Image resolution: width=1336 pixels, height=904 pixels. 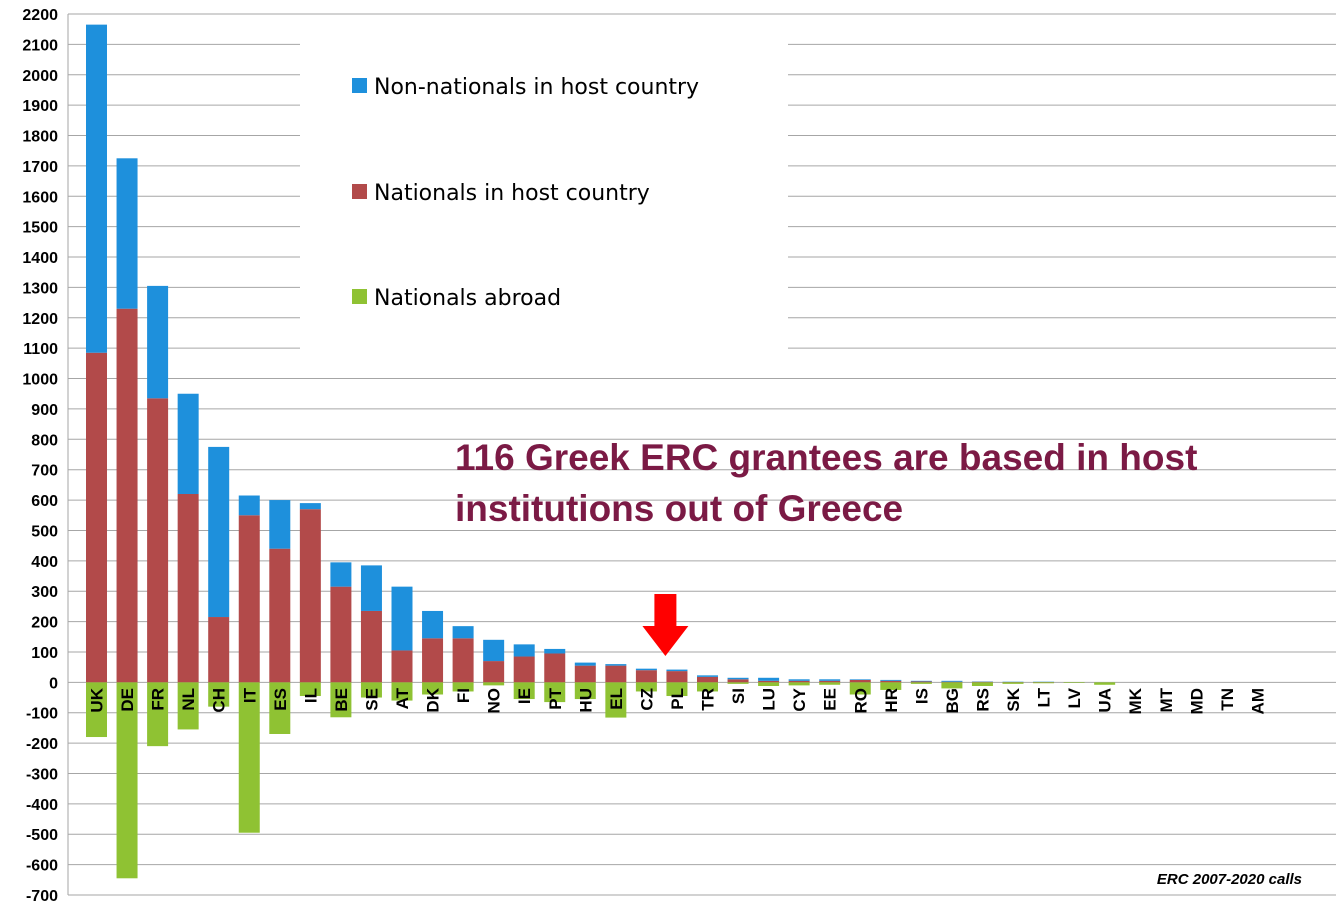 What do you see at coordinates (310, 596) in the screenshot?
I see `bar-il-nationals-in-host-country` at bounding box center [310, 596].